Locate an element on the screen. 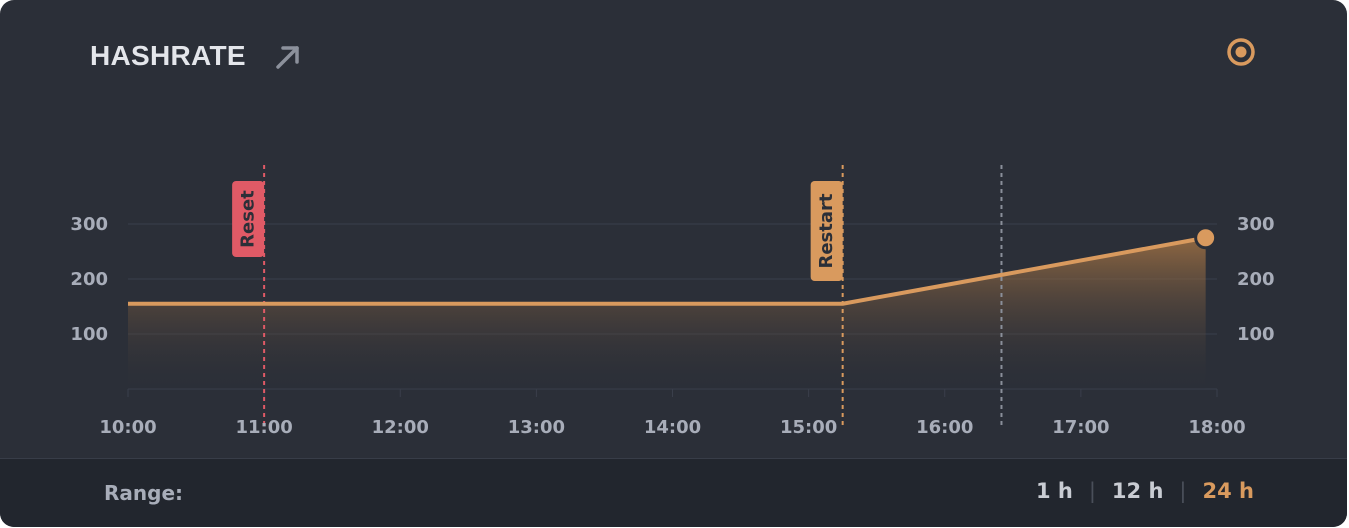  y-tick-label-right: 100 is located at coordinates (1256, 334).